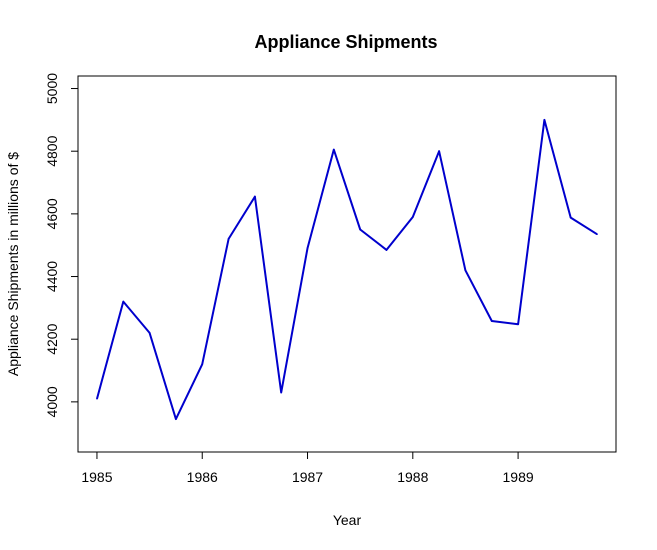 This screenshot has height=550, width=657. I want to click on y-tick-label: 5000, so click(52, 88).